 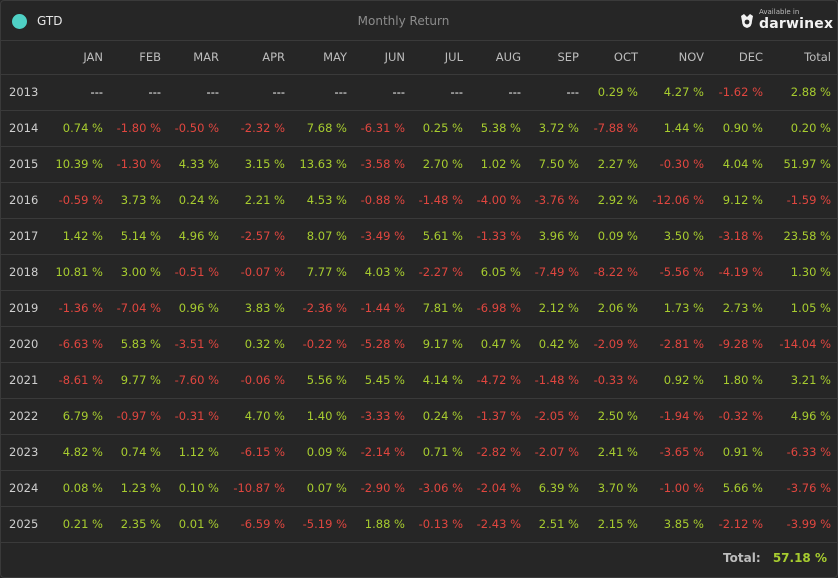 What do you see at coordinates (556, 488) in the screenshot?
I see `month-return-cell: 6.39 %` at bounding box center [556, 488].